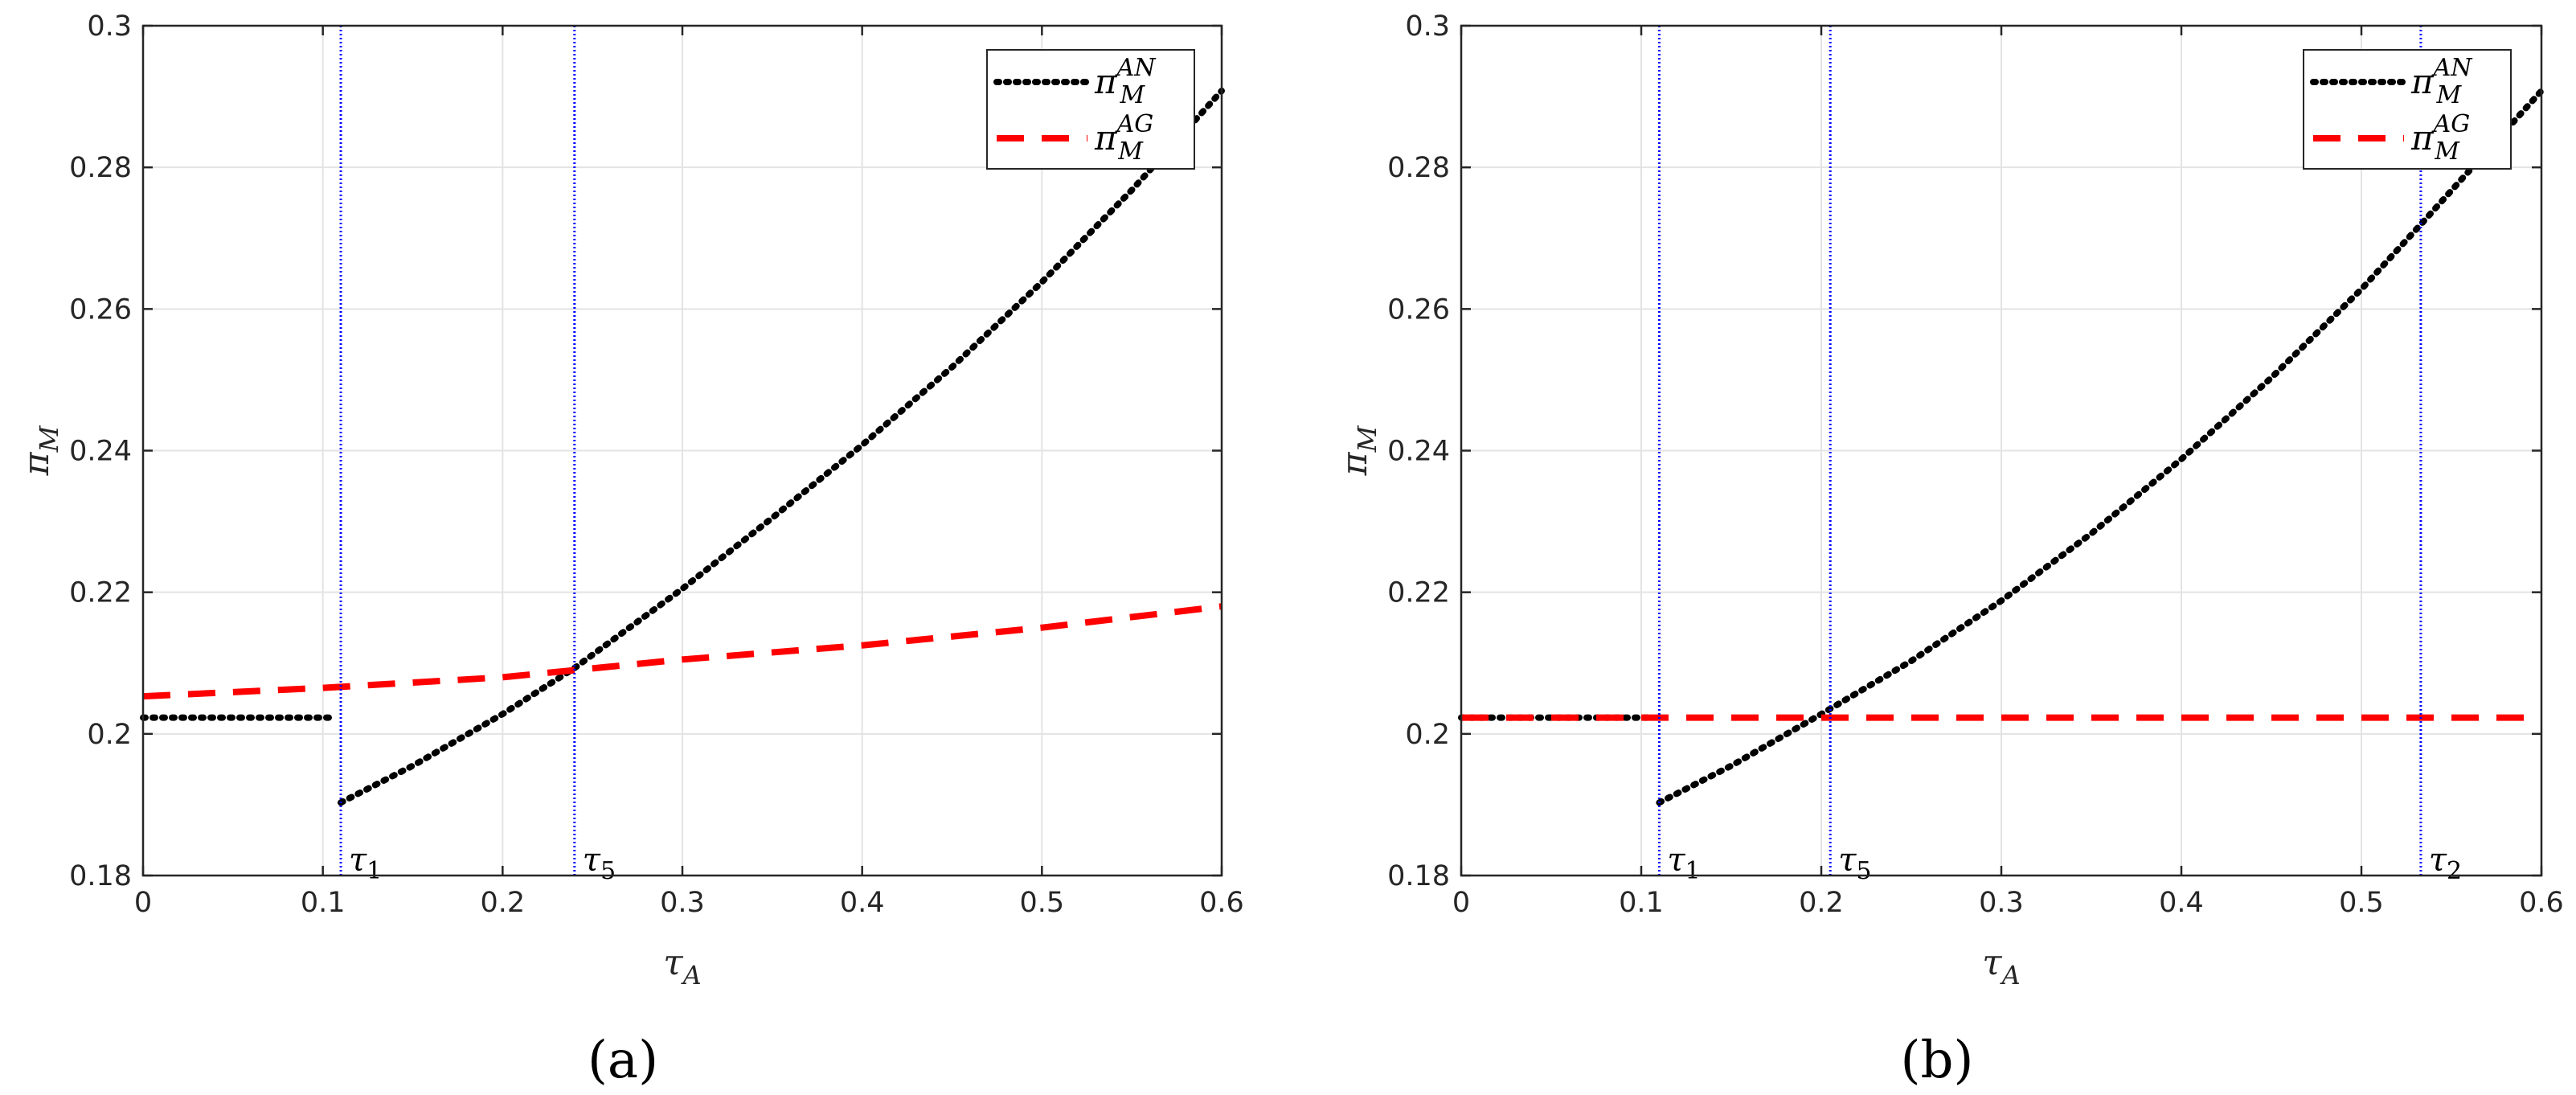 Image resolution: width=2576 pixels, height=1095 pixels. Describe the element at coordinates (623, 1060) in the screenshot. I see `panel-caption: (a)` at that location.